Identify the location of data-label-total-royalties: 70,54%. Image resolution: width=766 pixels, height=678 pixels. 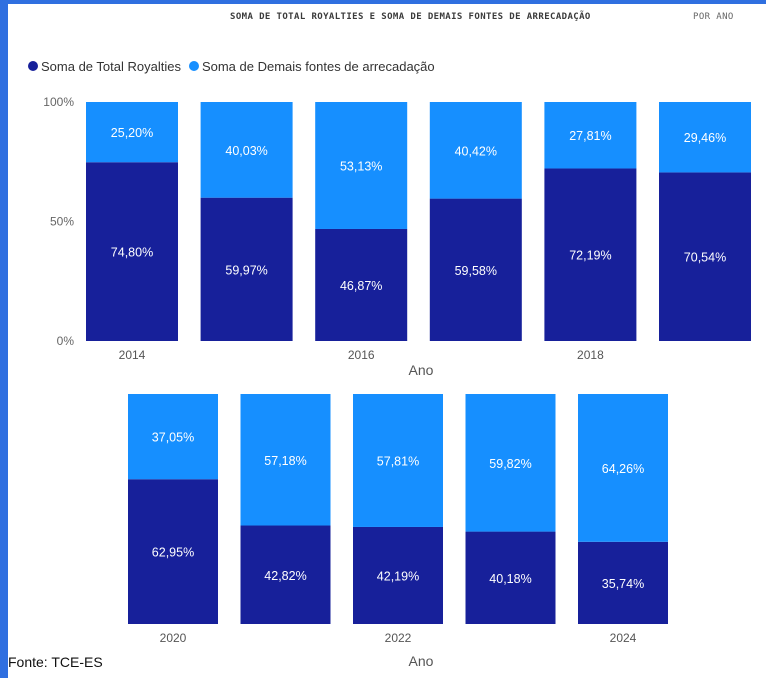
(705, 258).